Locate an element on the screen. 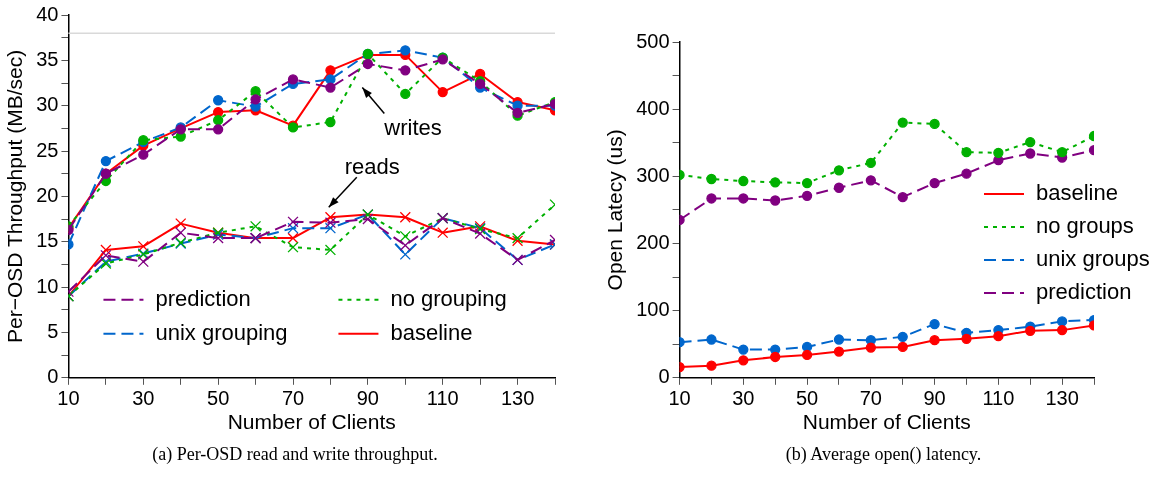 The height and width of the screenshot is (486, 1167). legend-label: no groups is located at coordinates (1085, 226).